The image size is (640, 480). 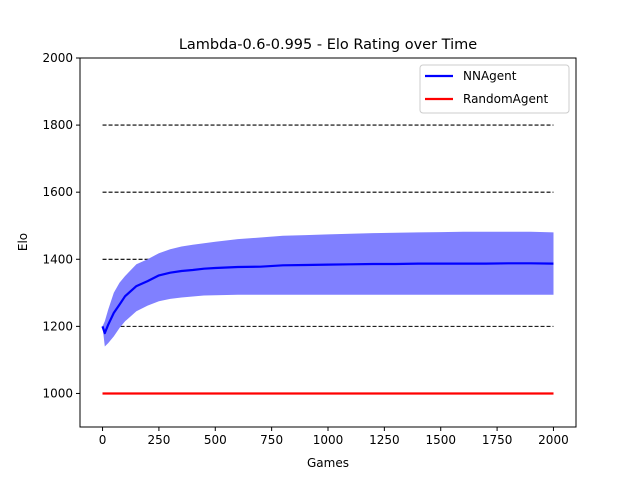 I want to click on y-tick-label: 2000, so click(x=57, y=58).